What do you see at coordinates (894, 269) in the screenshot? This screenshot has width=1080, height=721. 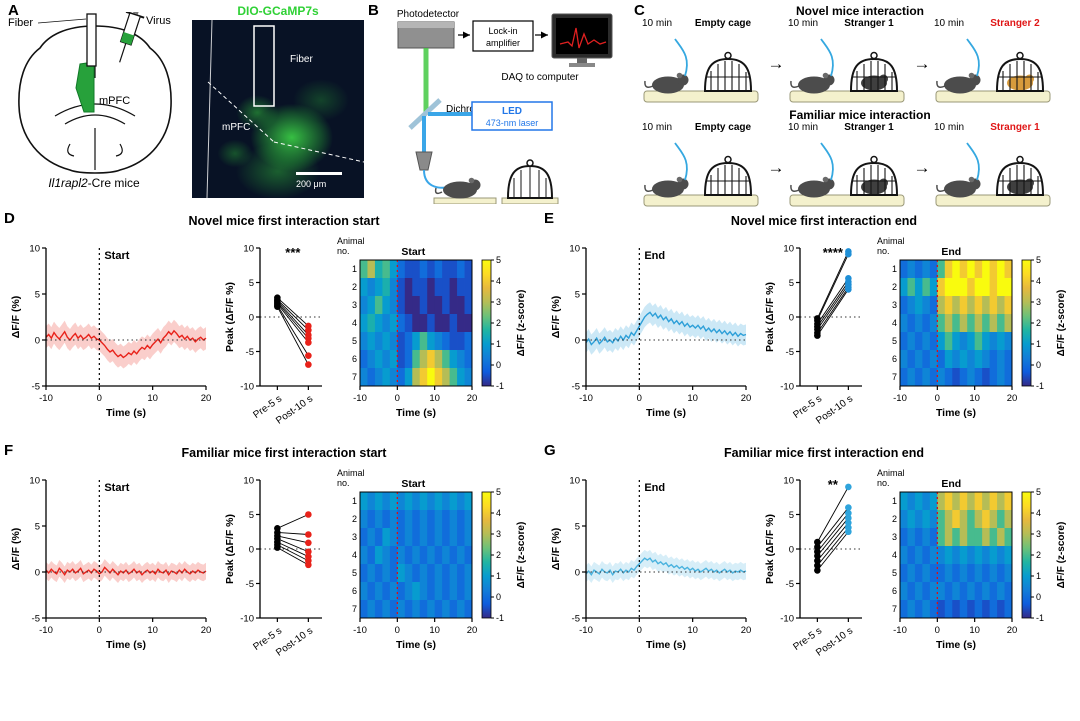 I see `animal-number: 1` at bounding box center [894, 269].